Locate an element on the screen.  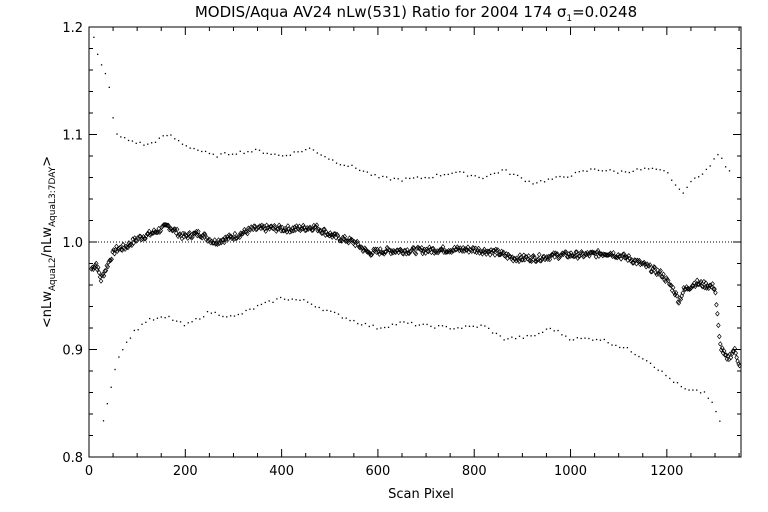
ylabel-open: <nLw is located at coordinates (47, 309).